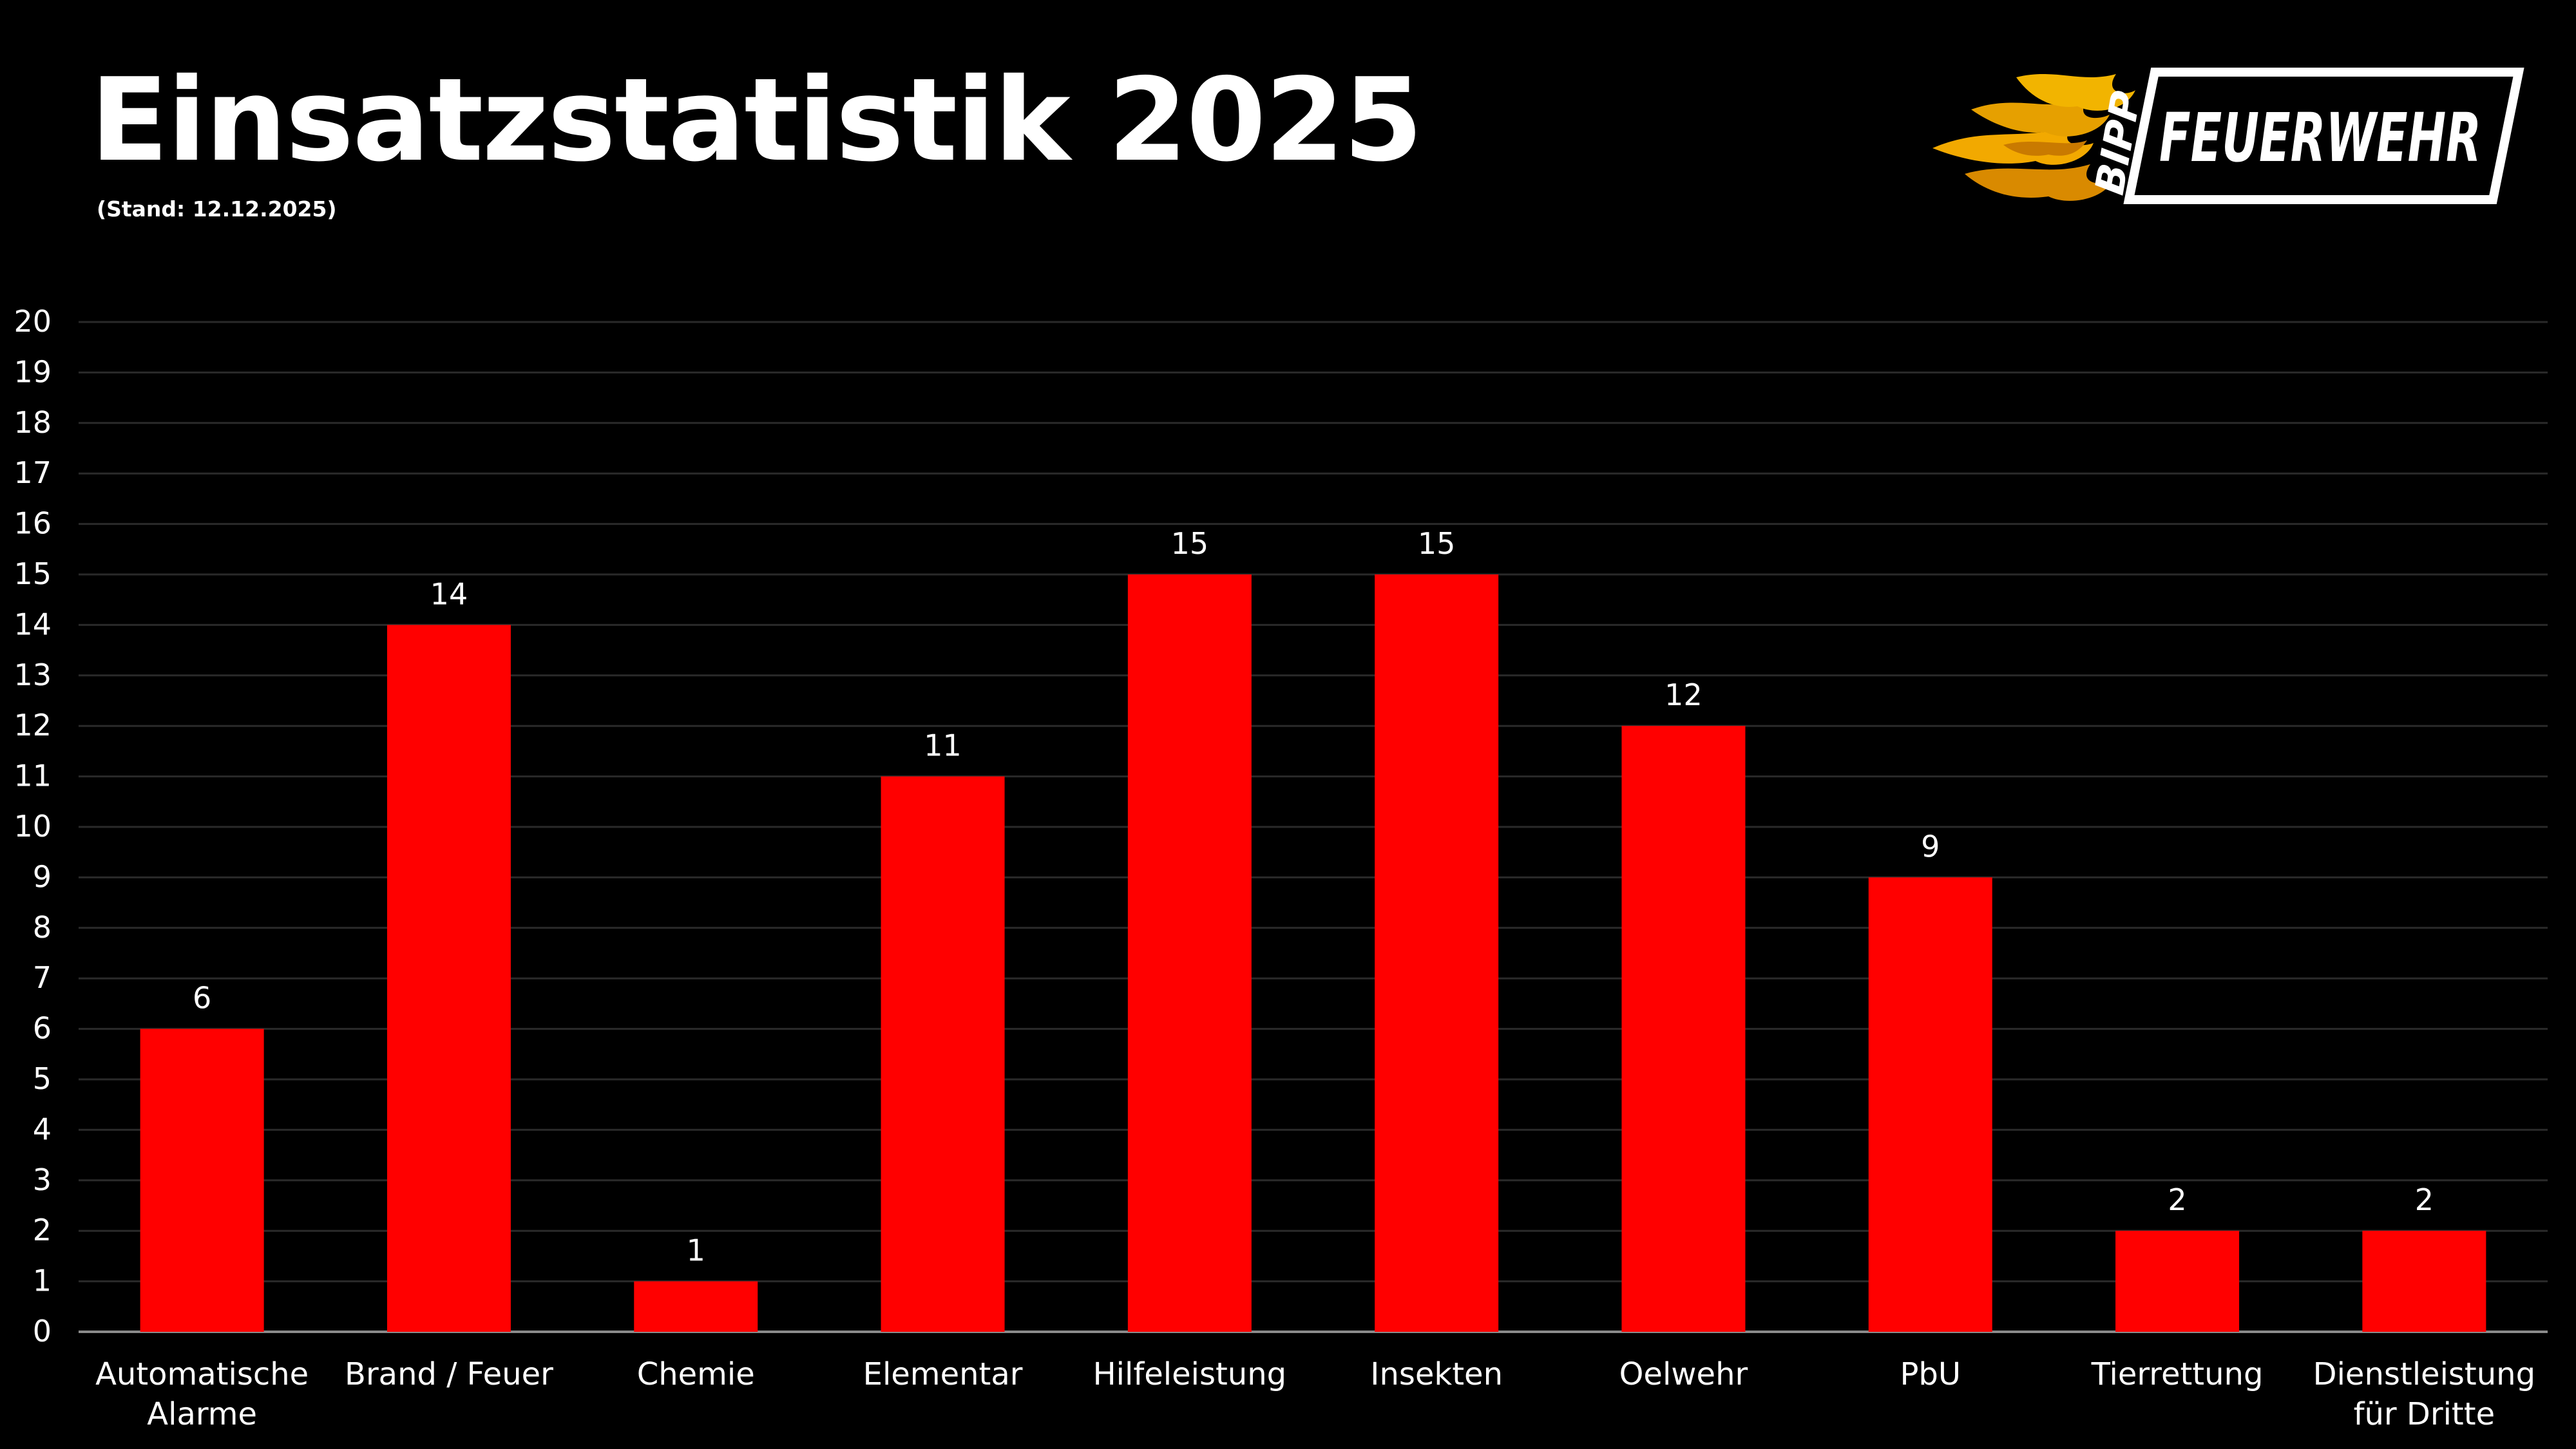 This screenshot has width=2576, height=1449. What do you see at coordinates (1684, 694) in the screenshot?
I see `data-label: 12` at bounding box center [1684, 694].